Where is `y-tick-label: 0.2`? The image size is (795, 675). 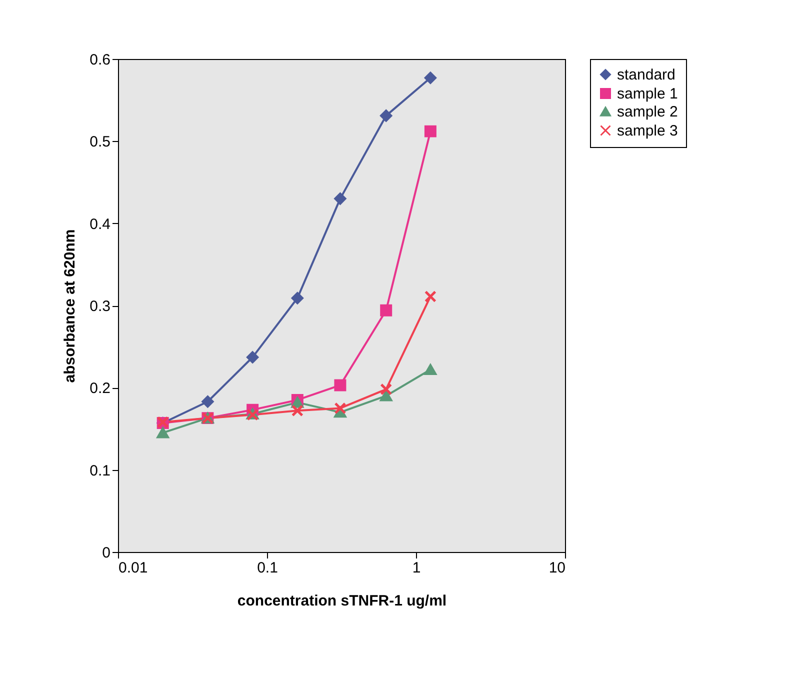
y-tick-label: 0.2 is located at coordinates (100, 389).